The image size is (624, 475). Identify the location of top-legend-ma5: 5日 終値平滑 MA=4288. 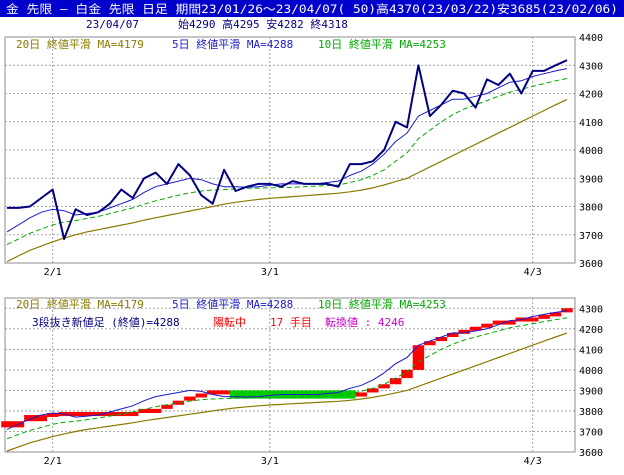
(232, 44).